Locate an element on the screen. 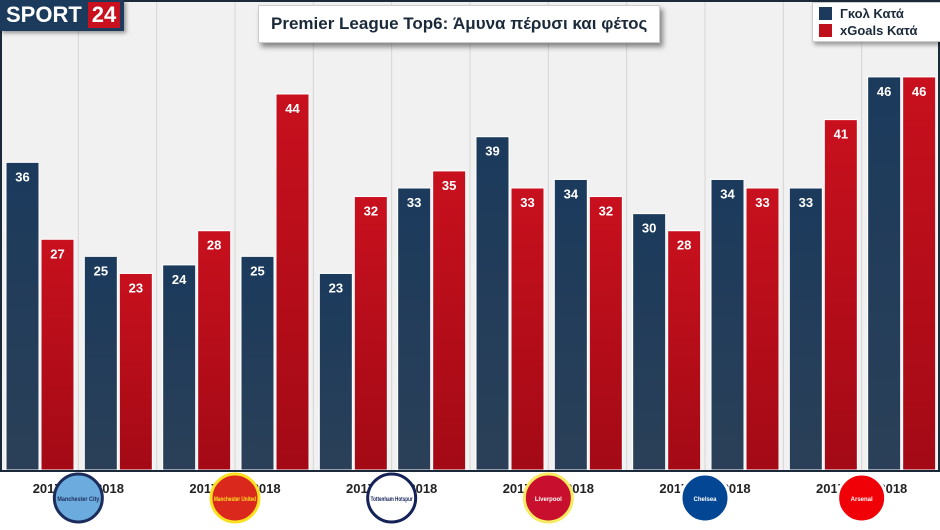  legend-item: xGoals Κατά is located at coordinates (879, 30).